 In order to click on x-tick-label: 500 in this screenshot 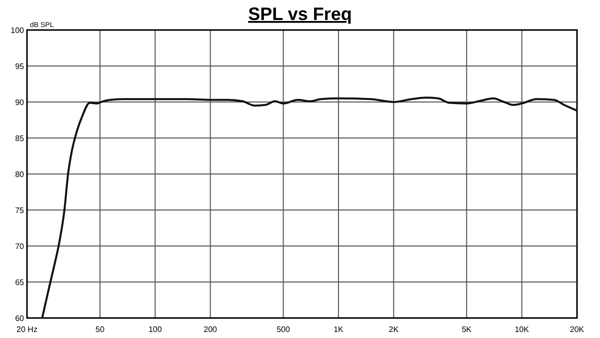, I will do `click(283, 329)`.